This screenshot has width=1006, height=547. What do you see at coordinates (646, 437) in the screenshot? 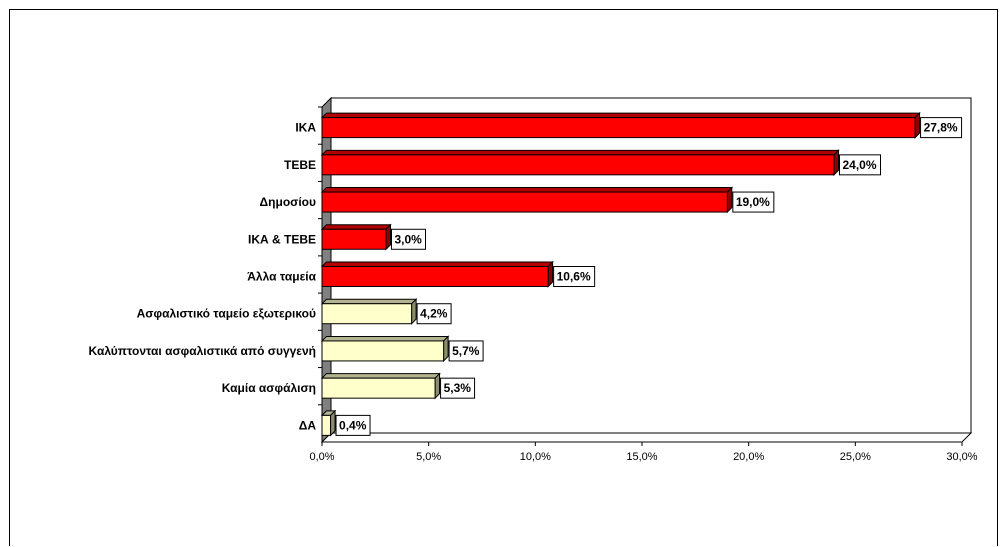
I see `floor` at bounding box center [646, 437].